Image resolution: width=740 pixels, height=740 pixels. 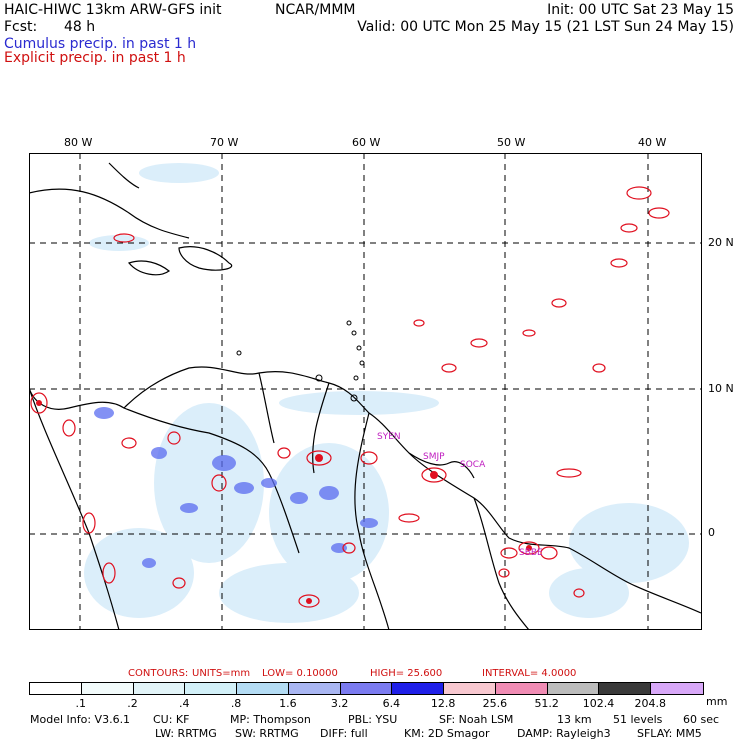 I want to click on contour-label: CONTOURS:, so click(x=158, y=673).